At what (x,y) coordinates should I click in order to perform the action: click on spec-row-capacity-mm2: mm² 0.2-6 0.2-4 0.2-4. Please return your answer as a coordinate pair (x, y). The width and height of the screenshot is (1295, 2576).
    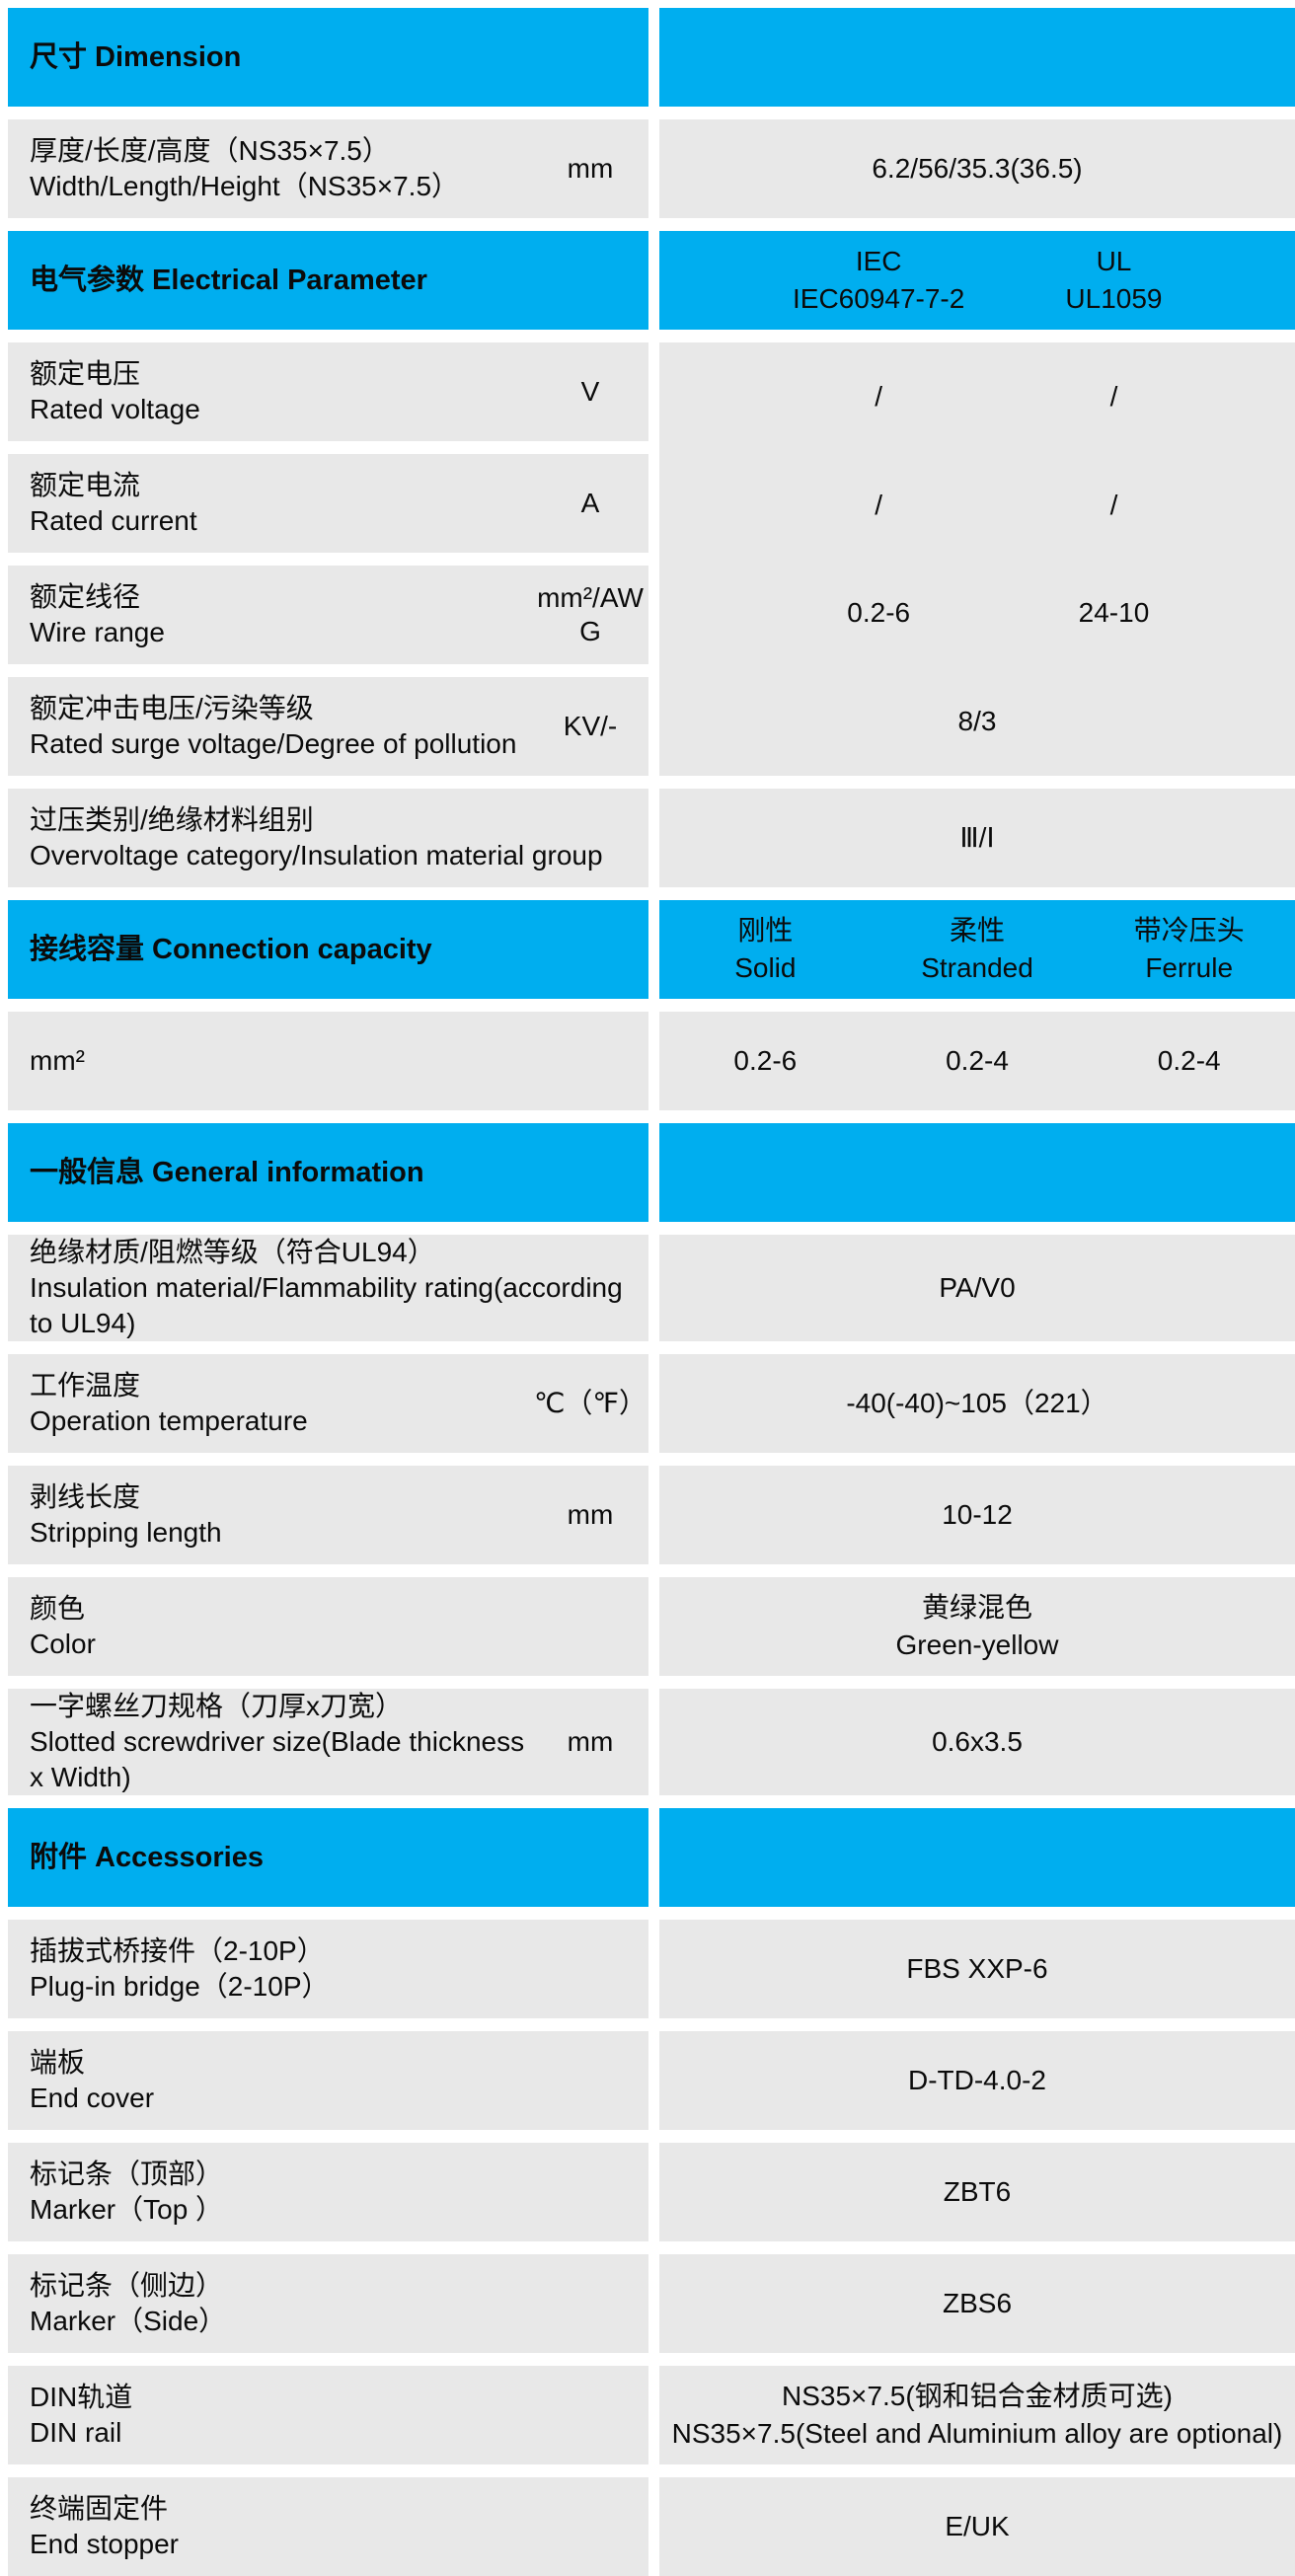
    Looking at the image, I should click on (651, 1061).